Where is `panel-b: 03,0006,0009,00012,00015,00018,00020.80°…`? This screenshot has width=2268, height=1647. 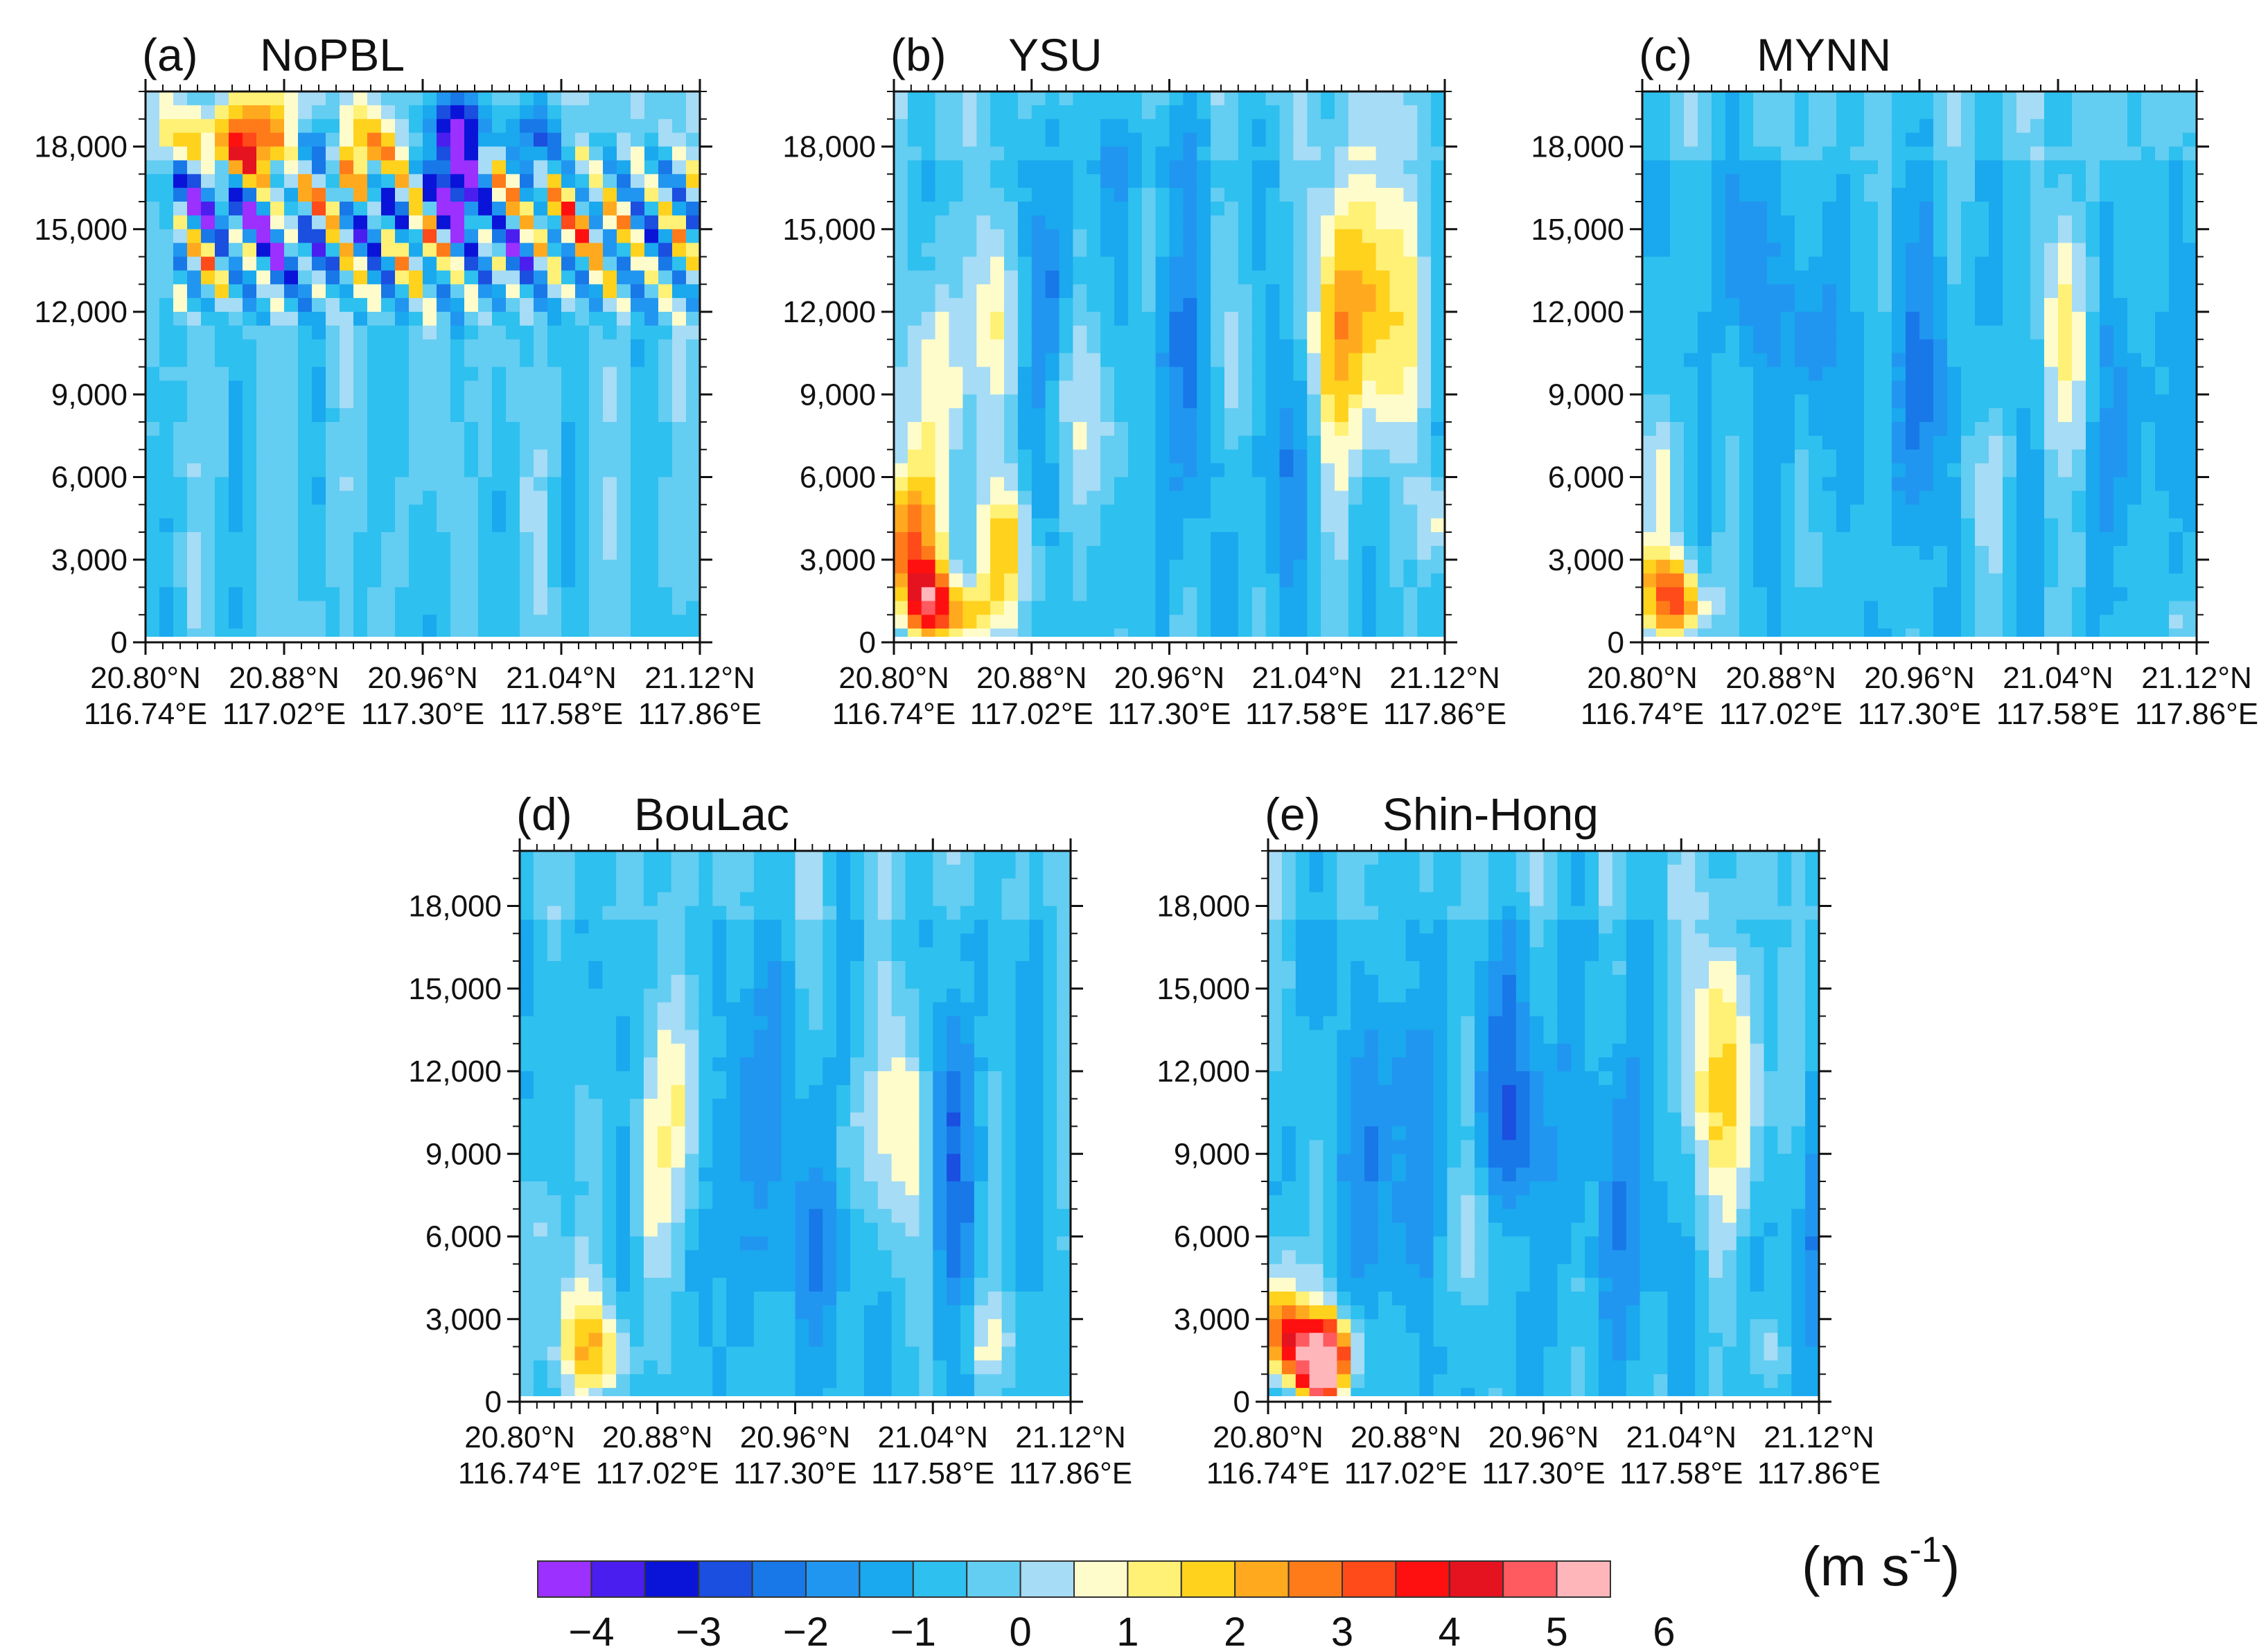
panel-b: 03,0006,0009,00012,00015,00018,00020.80°… is located at coordinates (1144, 380).